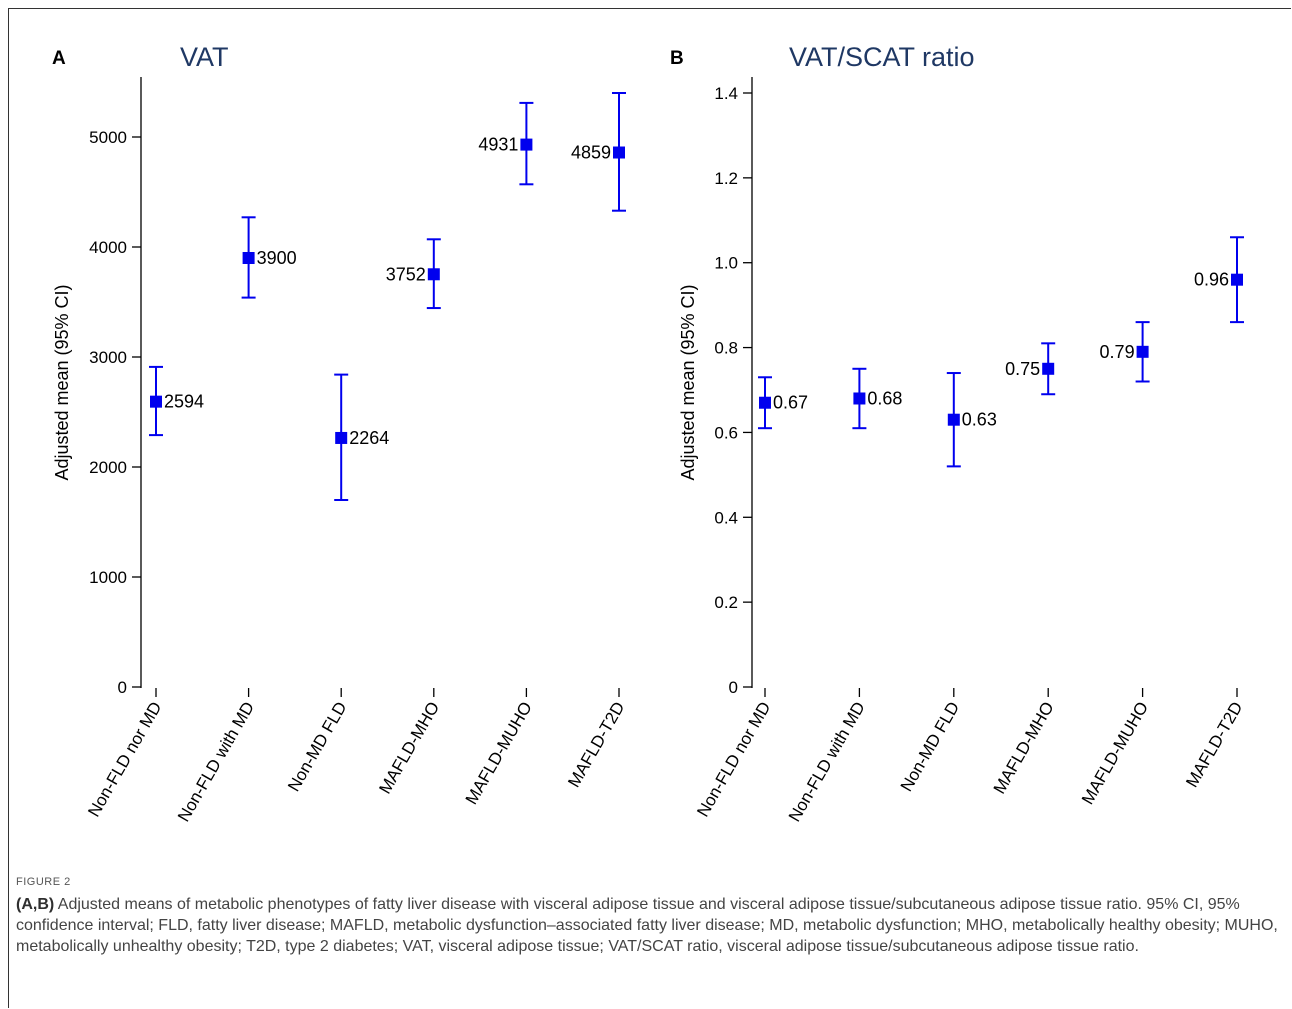 The width and height of the screenshot is (1292, 1009). Describe the element at coordinates (726, 93) in the screenshot. I see `y-tick-label-b: 1.4` at that location.